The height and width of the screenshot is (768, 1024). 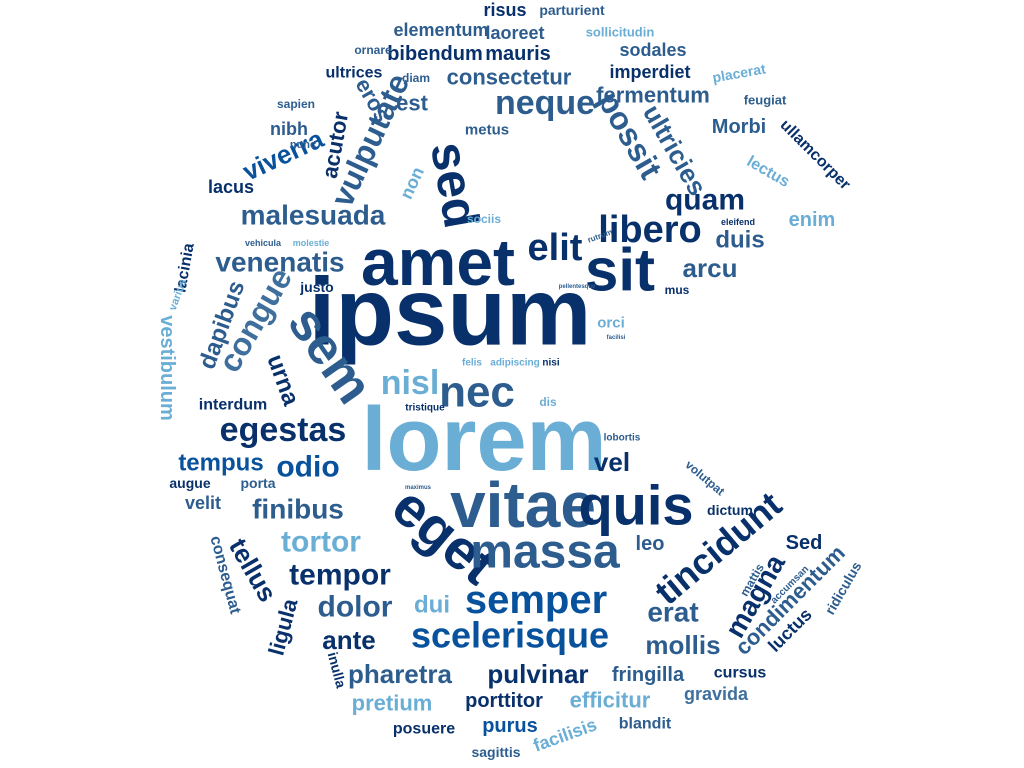 What do you see at coordinates (616, 338) in the screenshot?
I see `word-facilisi: facilisi` at bounding box center [616, 338].